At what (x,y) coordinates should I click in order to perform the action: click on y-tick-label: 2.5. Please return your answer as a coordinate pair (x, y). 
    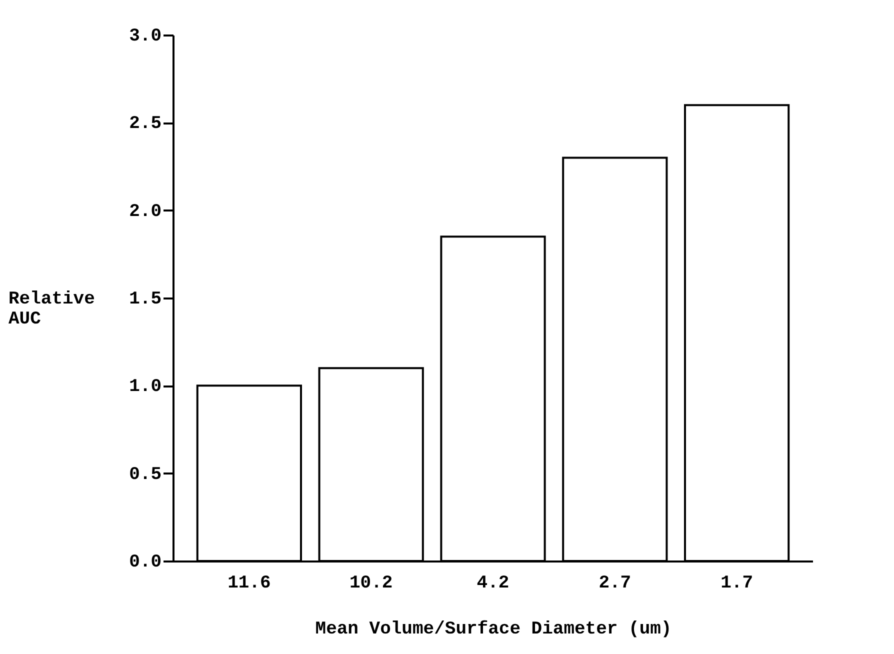
    Looking at the image, I should click on (145, 124).